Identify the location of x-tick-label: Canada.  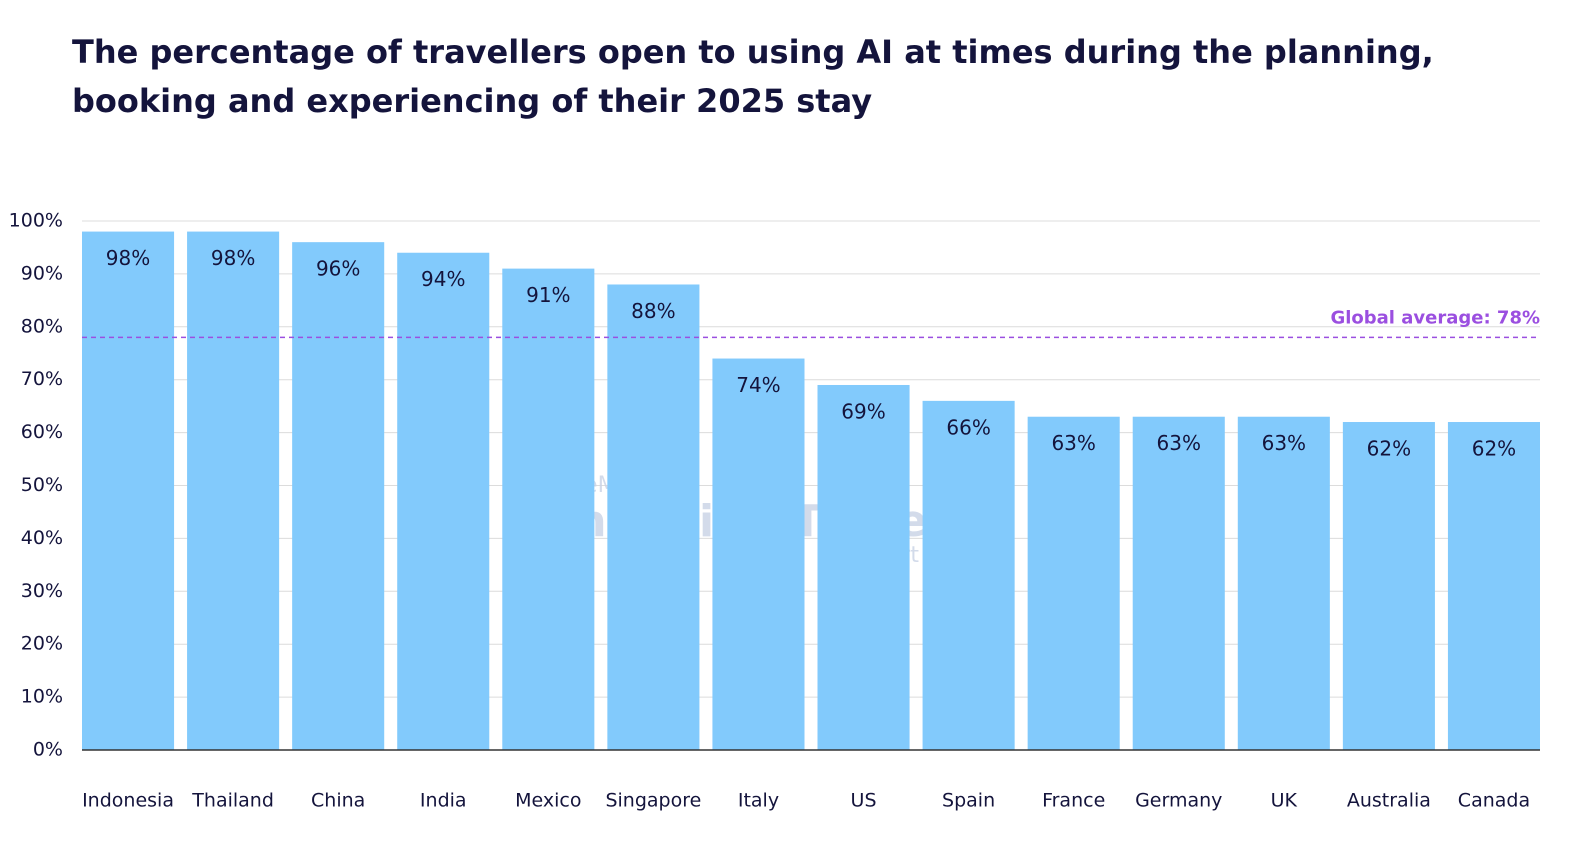
(1494, 801).